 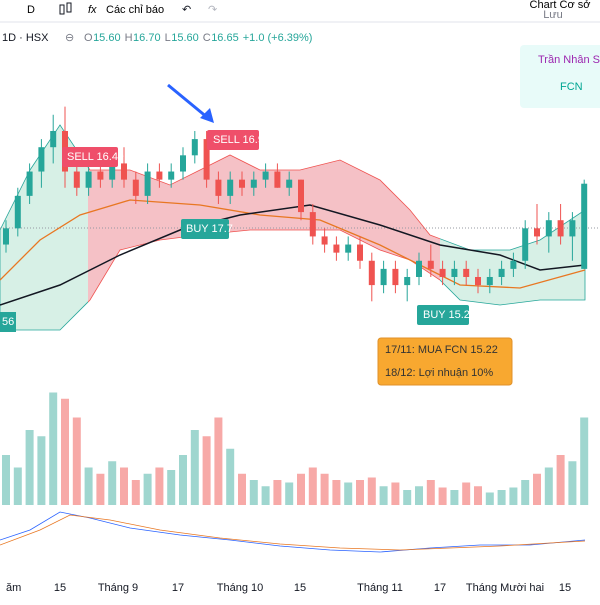 What do you see at coordinates (25, 38) in the screenshot?
I see `symbol: 1D · HSX` at bounding box center [25, 38].